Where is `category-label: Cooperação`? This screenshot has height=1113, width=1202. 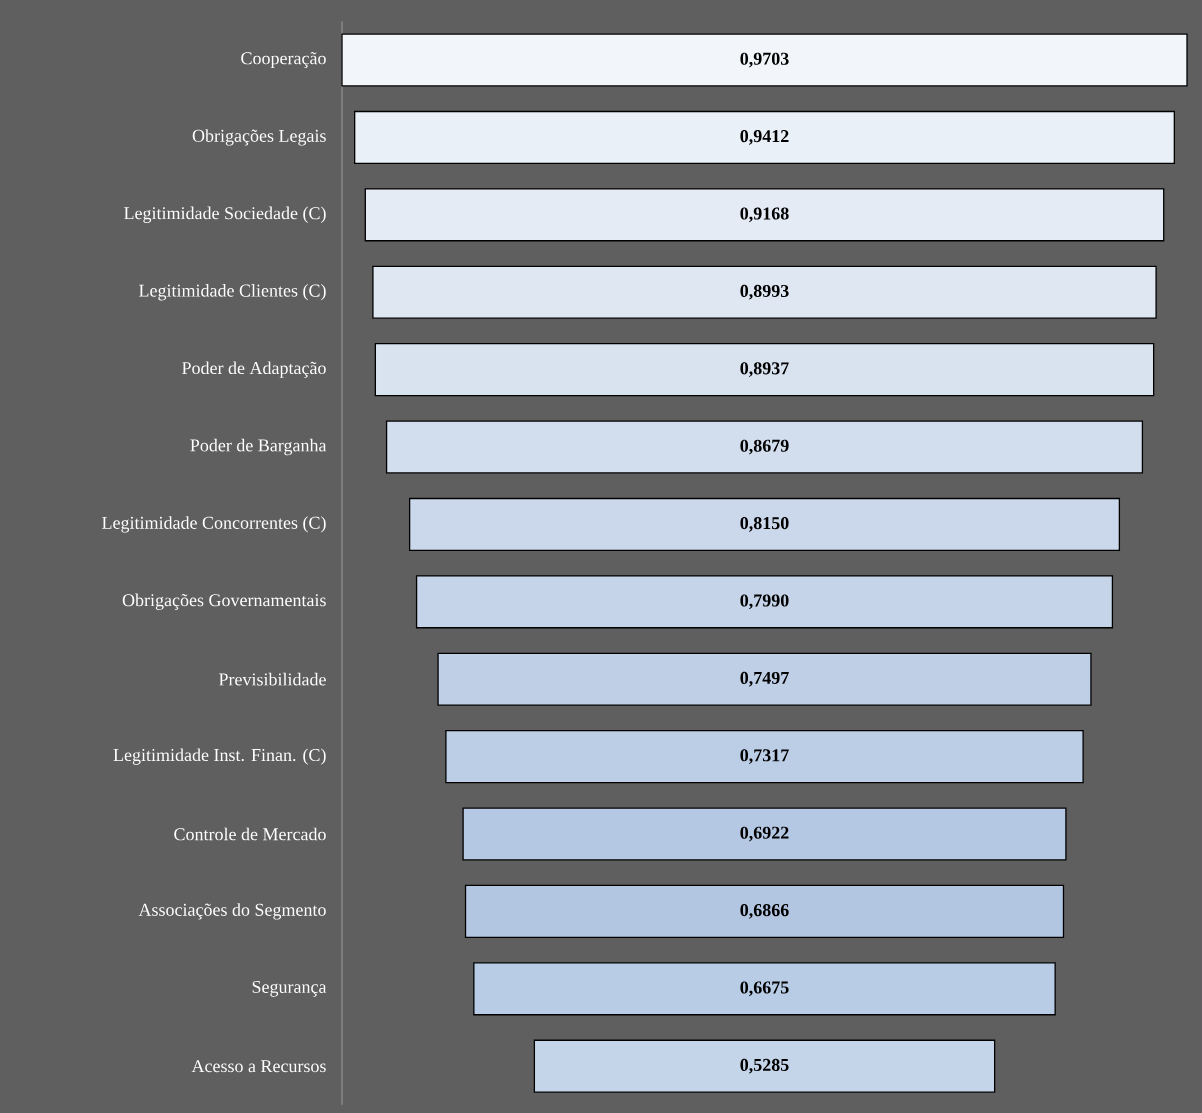
category-label: Cooperação is located at coordinates (283, 60).